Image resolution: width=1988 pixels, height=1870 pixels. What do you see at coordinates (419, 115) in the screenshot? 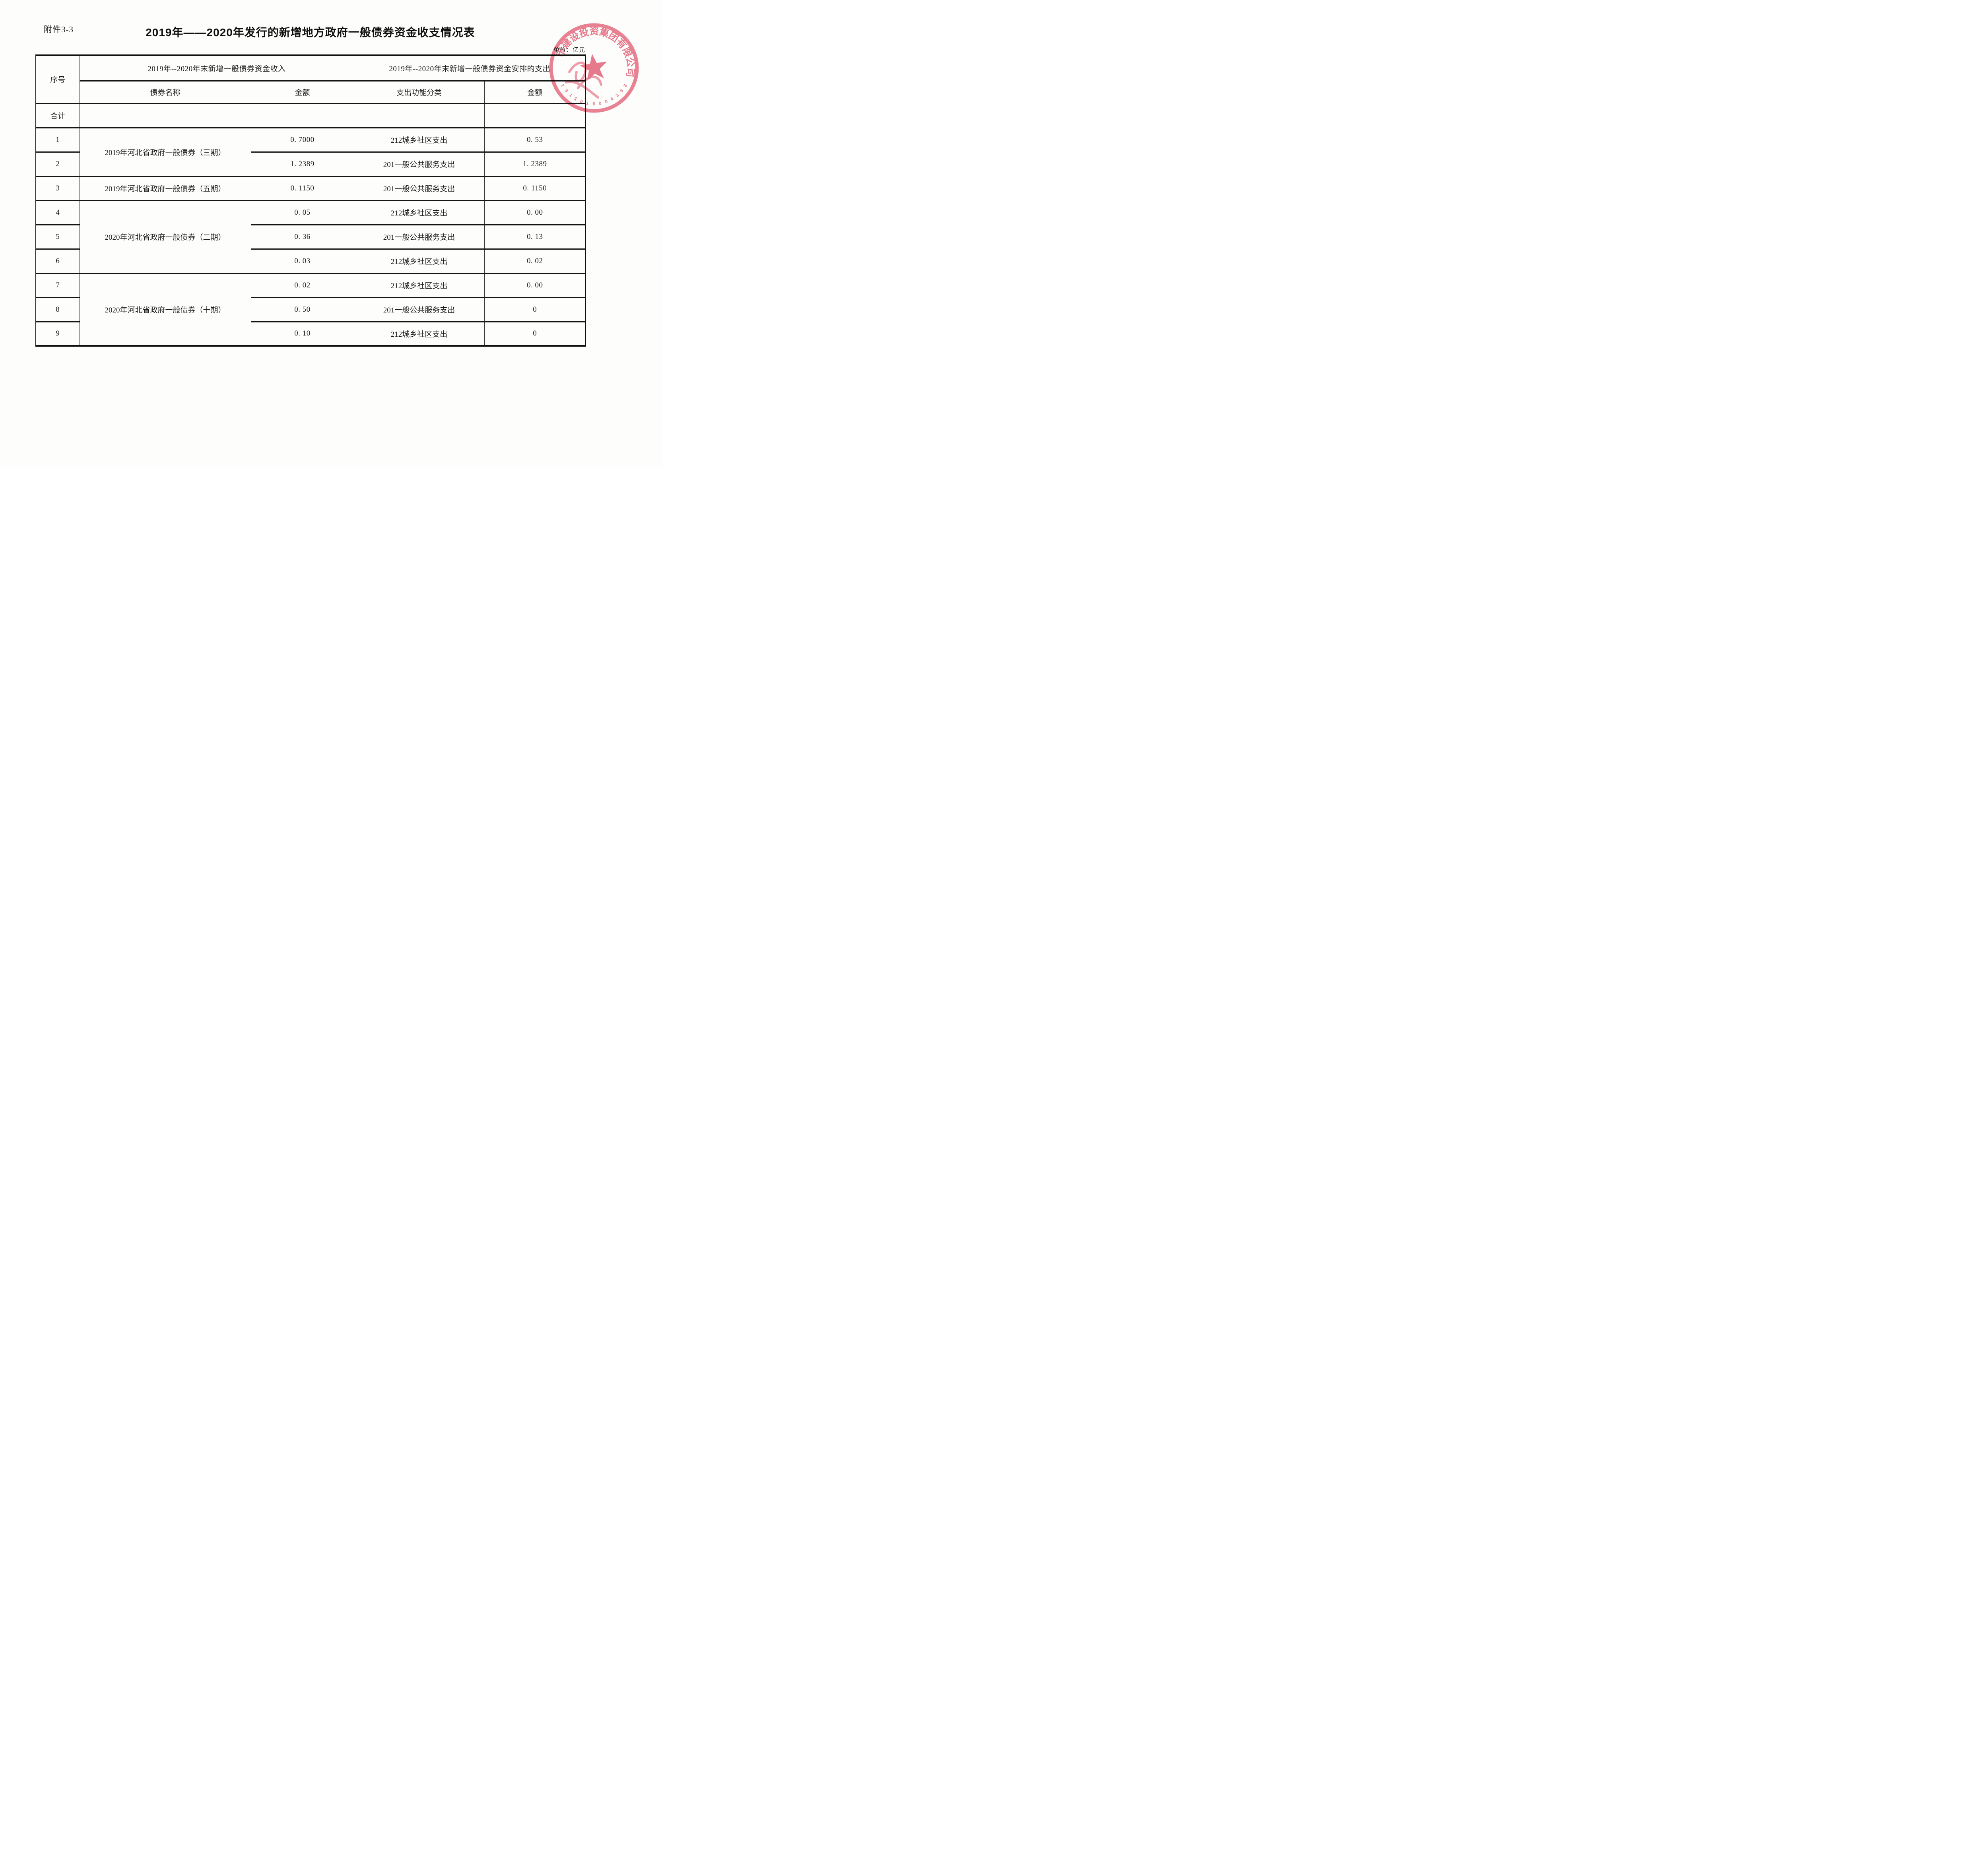
I see `total-expense-category-cell` at bounding box center [419, 115].